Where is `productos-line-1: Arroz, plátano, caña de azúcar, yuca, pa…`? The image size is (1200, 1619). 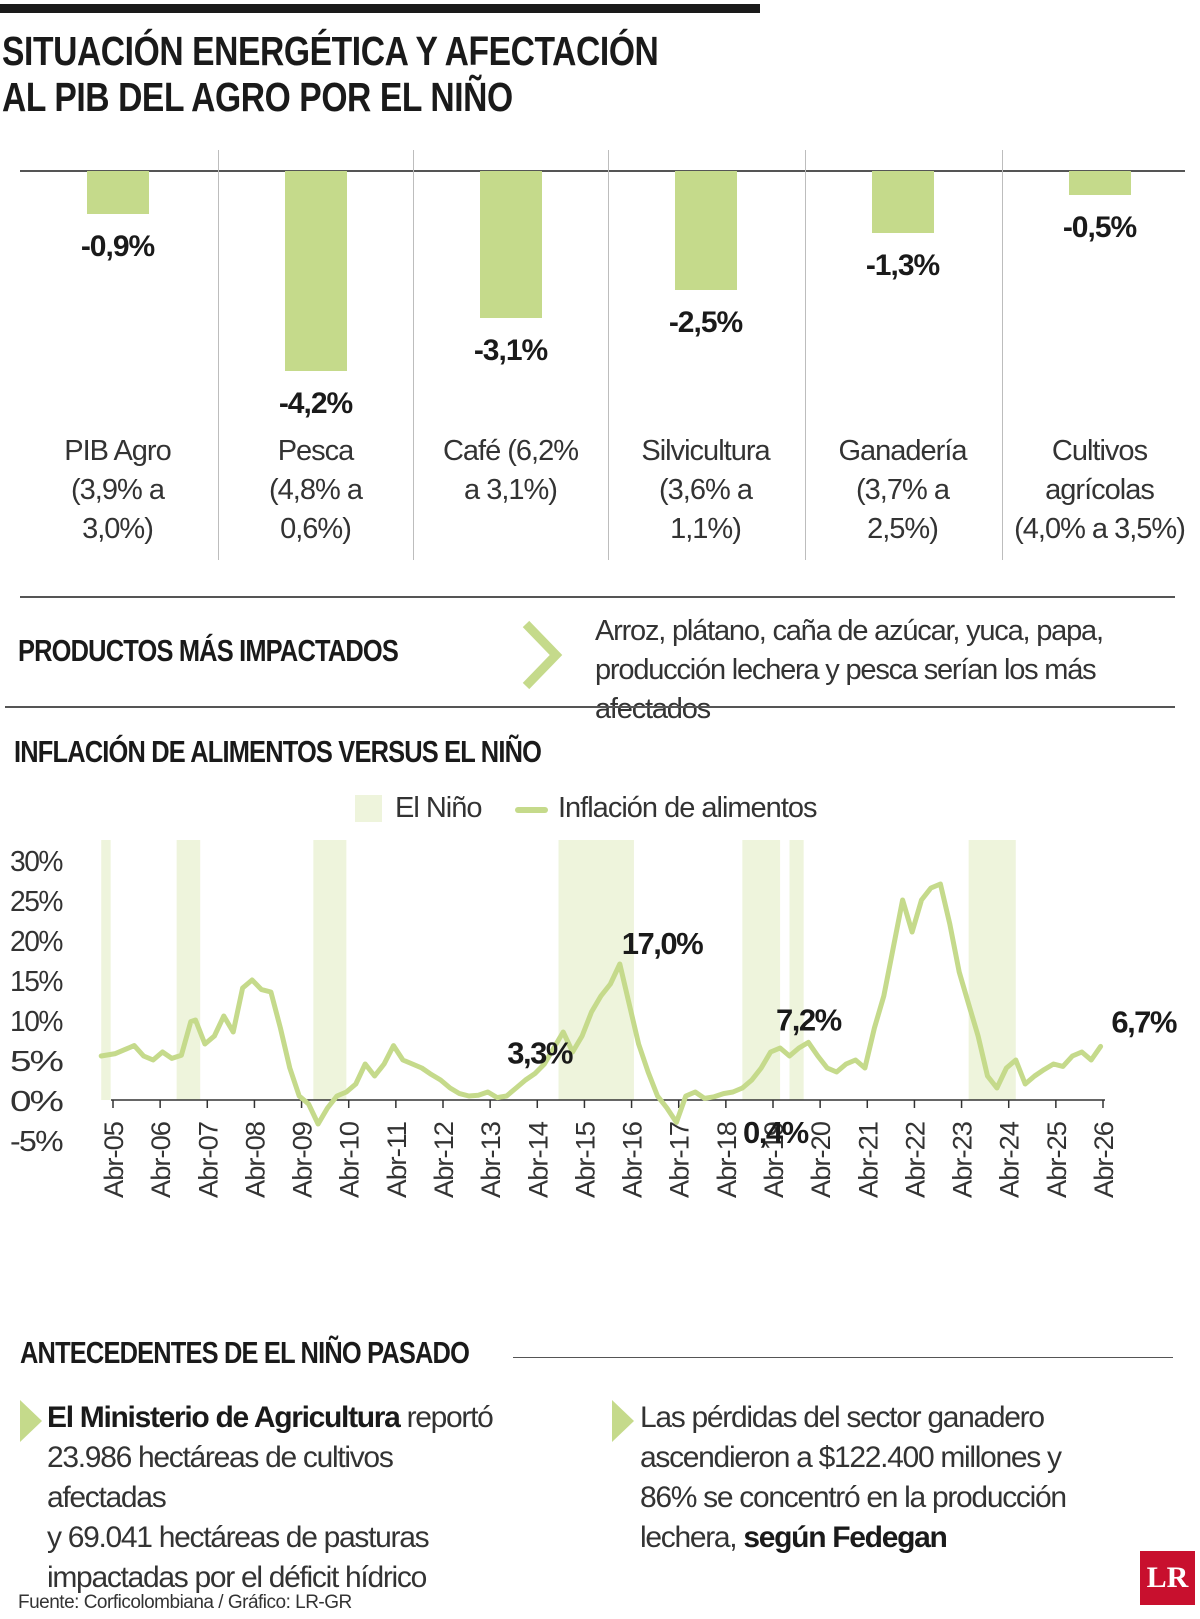
productos-line-1: Arroz, plátano, caña de azúcar, yuca, pa… is located at coordinates (849, 631).